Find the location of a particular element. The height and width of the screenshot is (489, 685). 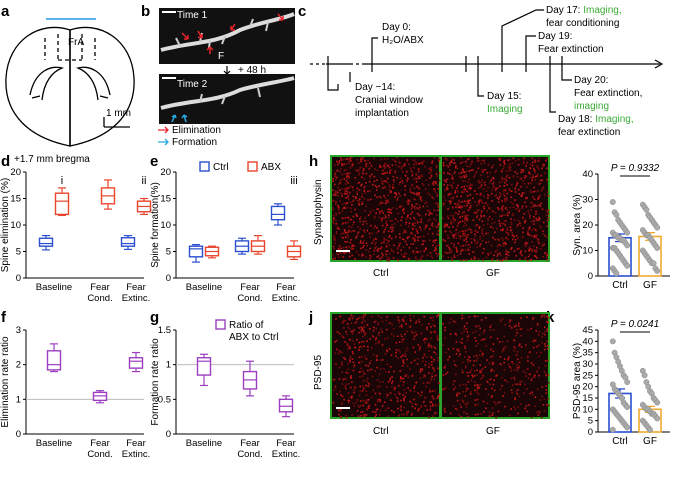

y-tick-label: 40 is located at coordinates (587, 341).